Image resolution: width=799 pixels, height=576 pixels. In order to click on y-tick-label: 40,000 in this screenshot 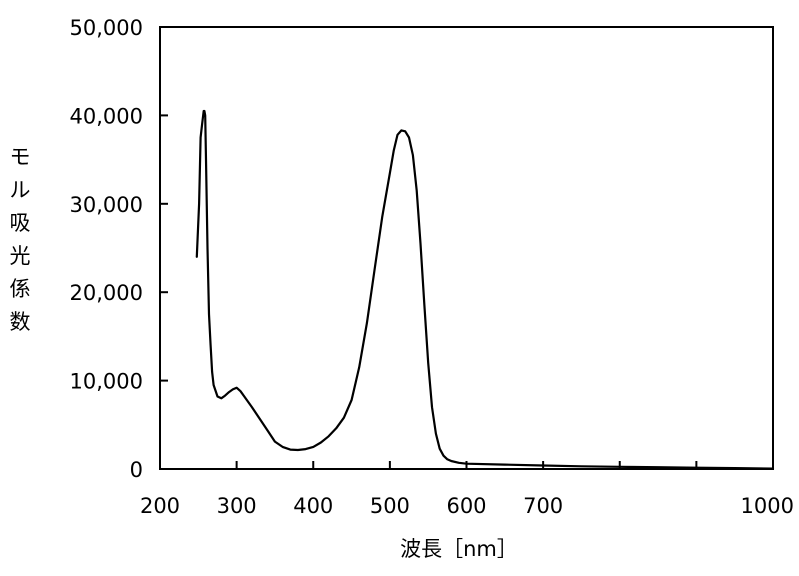, I will do `click(106, 116)`.